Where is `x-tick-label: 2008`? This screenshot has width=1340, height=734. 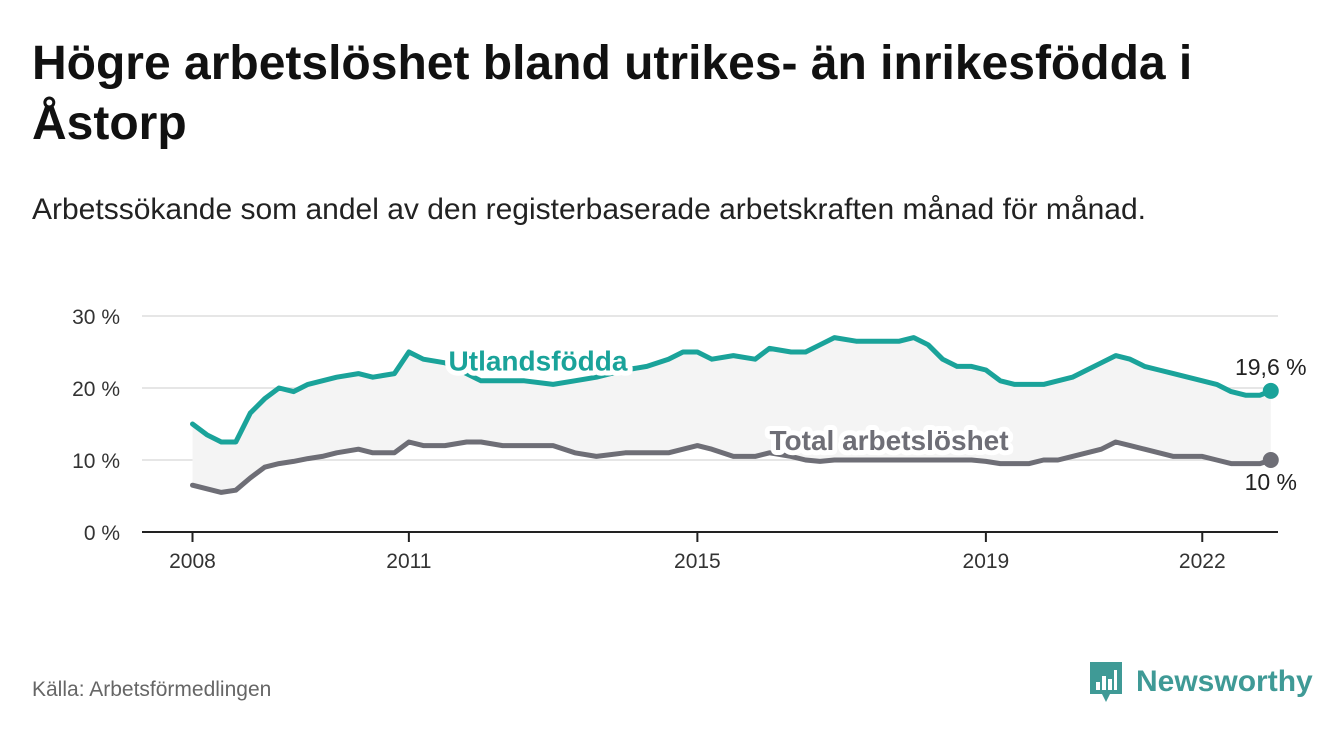
x-tick-label: 2008 is located at coordinates (192, 561).